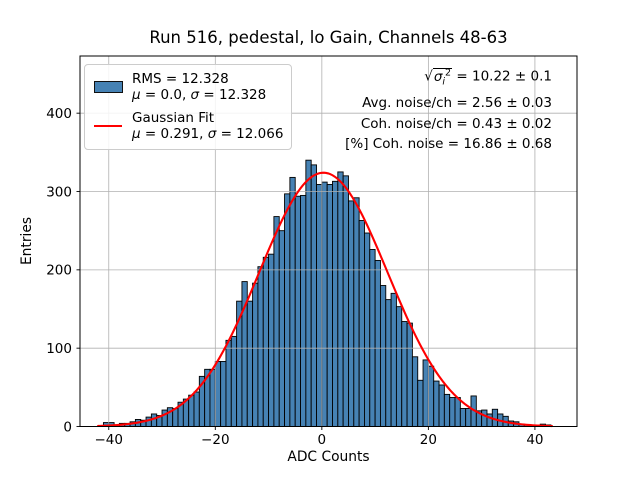 Image resolution: width=640 pixels, height=480 pixels. Describe the element at coordinates (173, 118) in the screenshot. I see `legend-fit-label: Gaussian Fit` at that location.